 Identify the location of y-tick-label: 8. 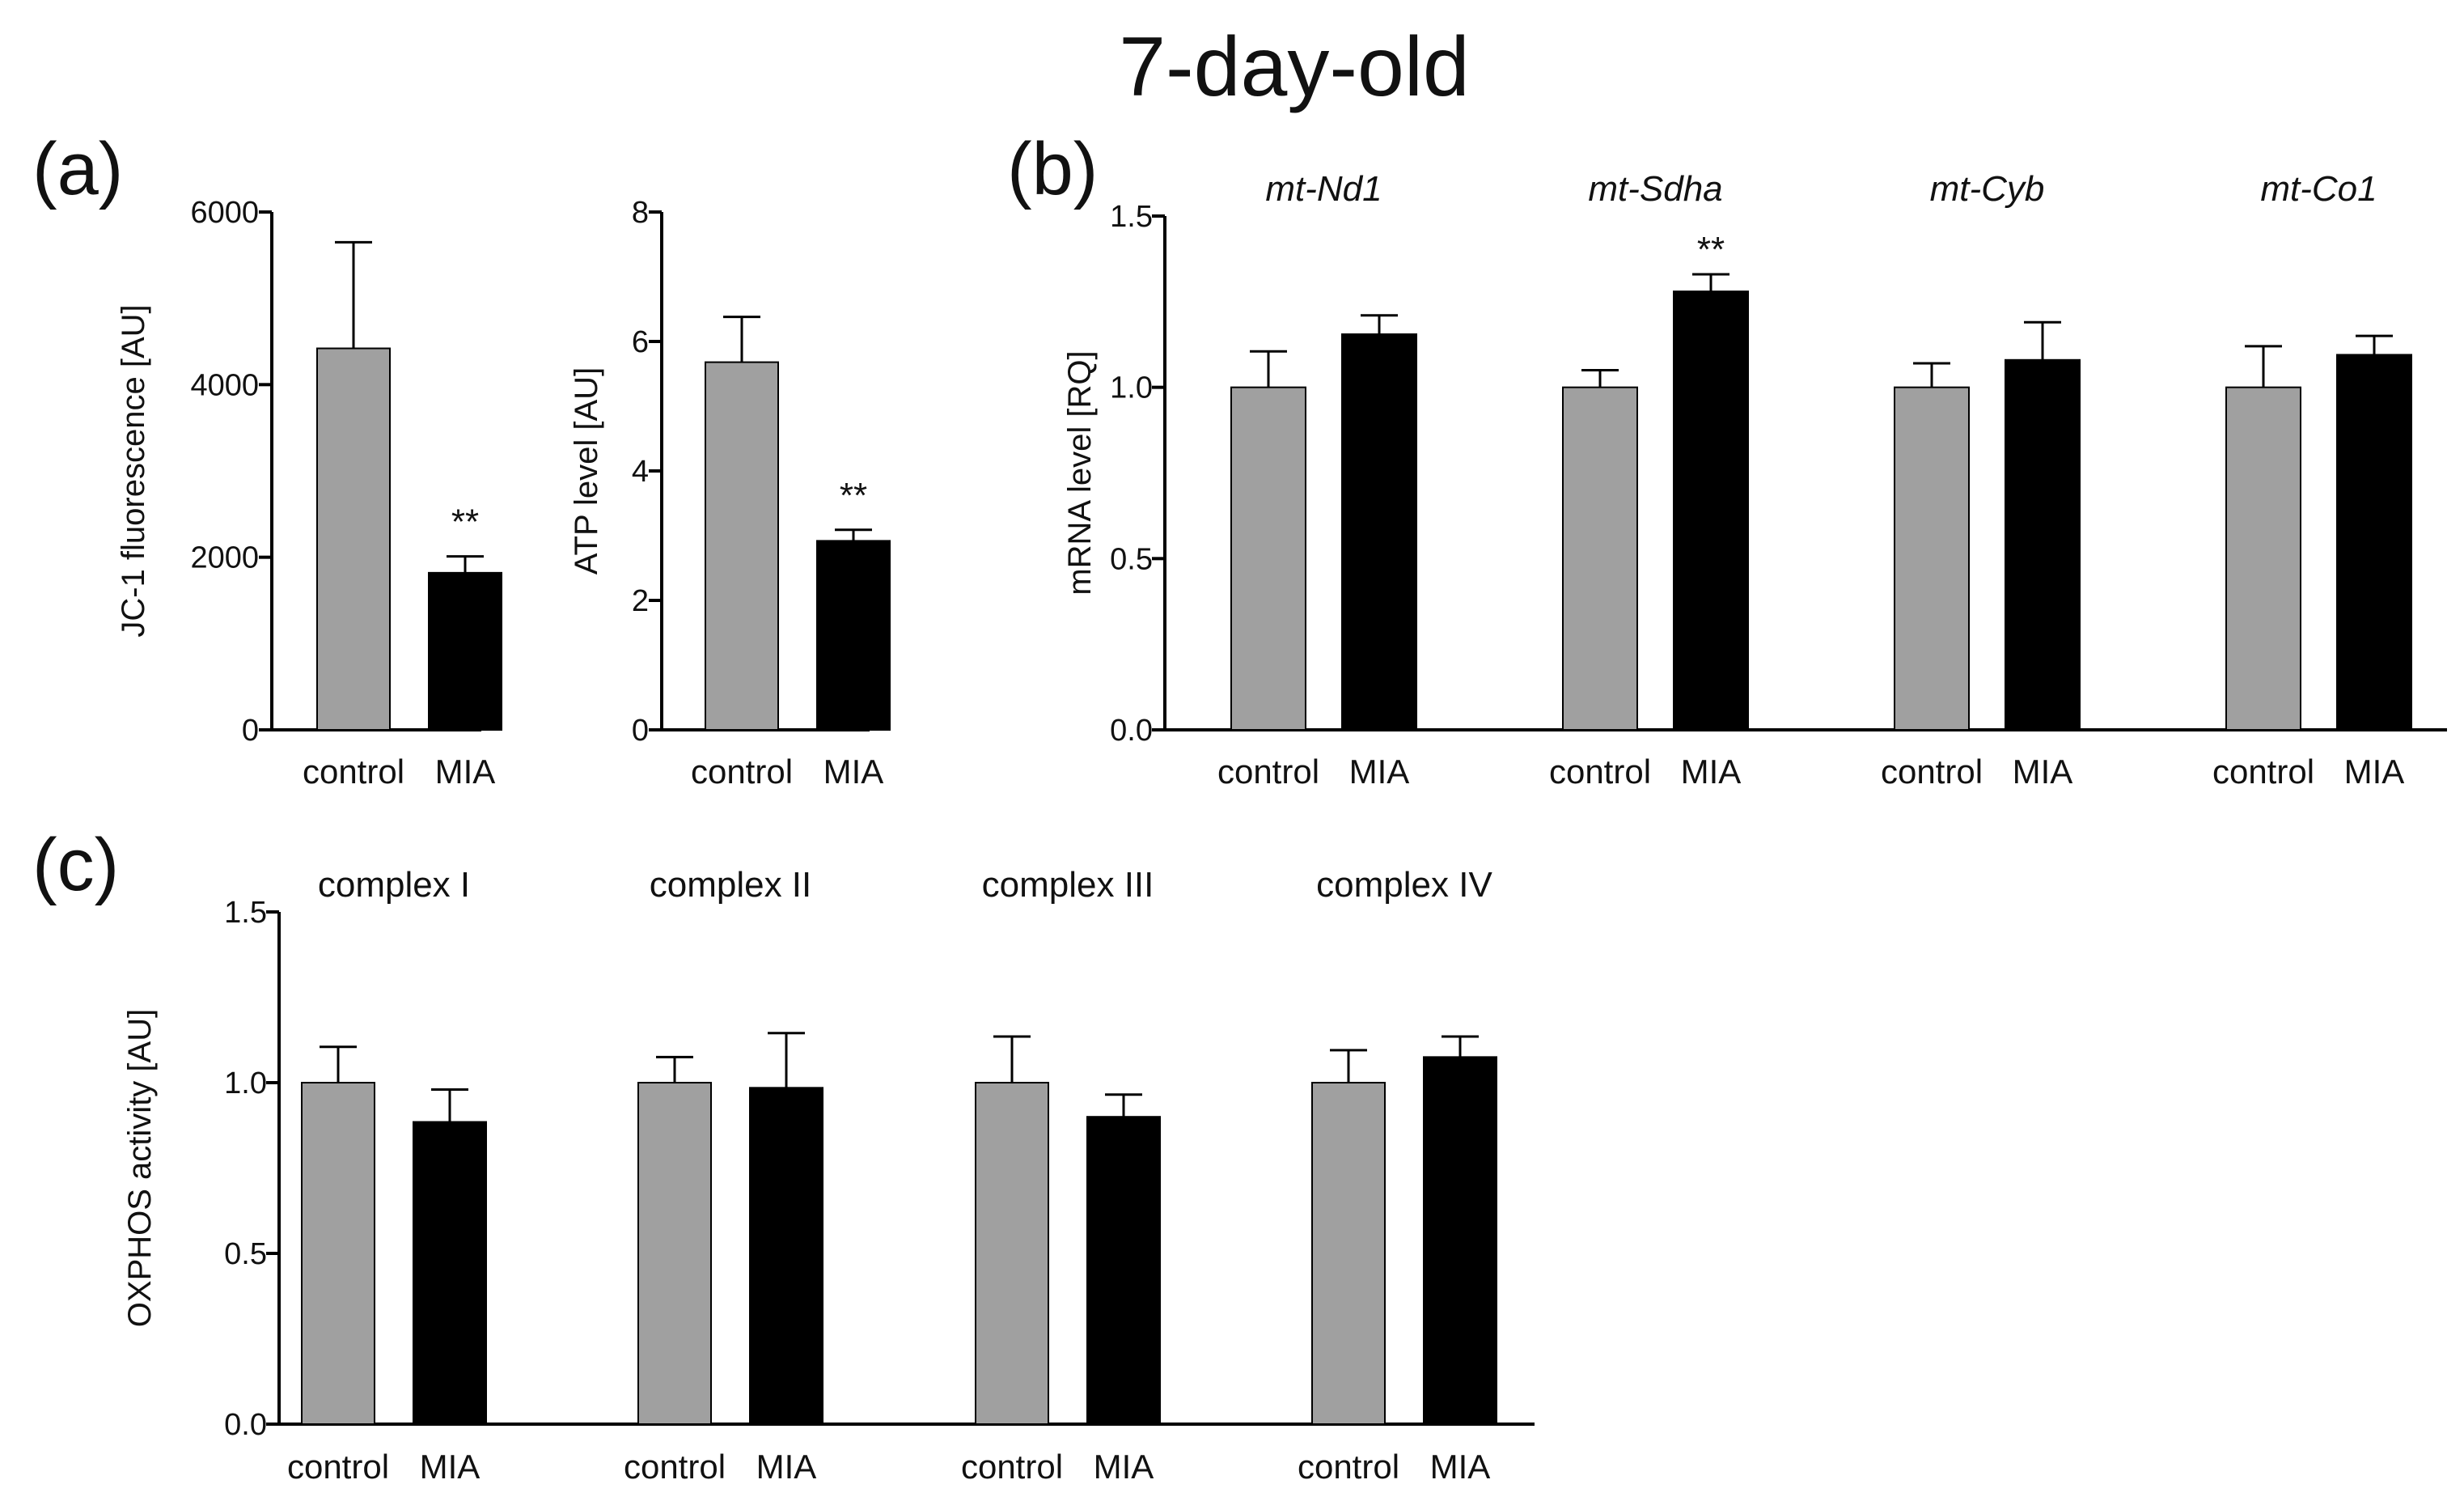
(640, 213).